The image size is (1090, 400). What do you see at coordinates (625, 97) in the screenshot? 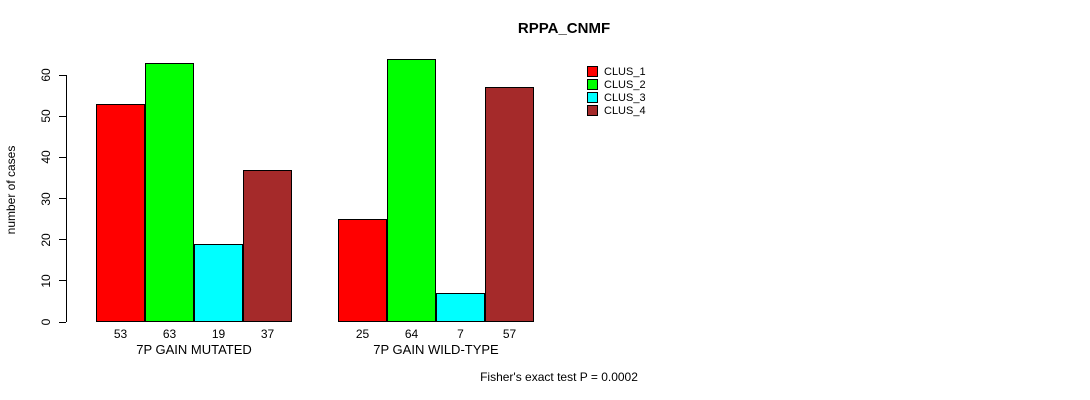
I see `legend-label: CLUS_3` at bounding box center [625, 97].